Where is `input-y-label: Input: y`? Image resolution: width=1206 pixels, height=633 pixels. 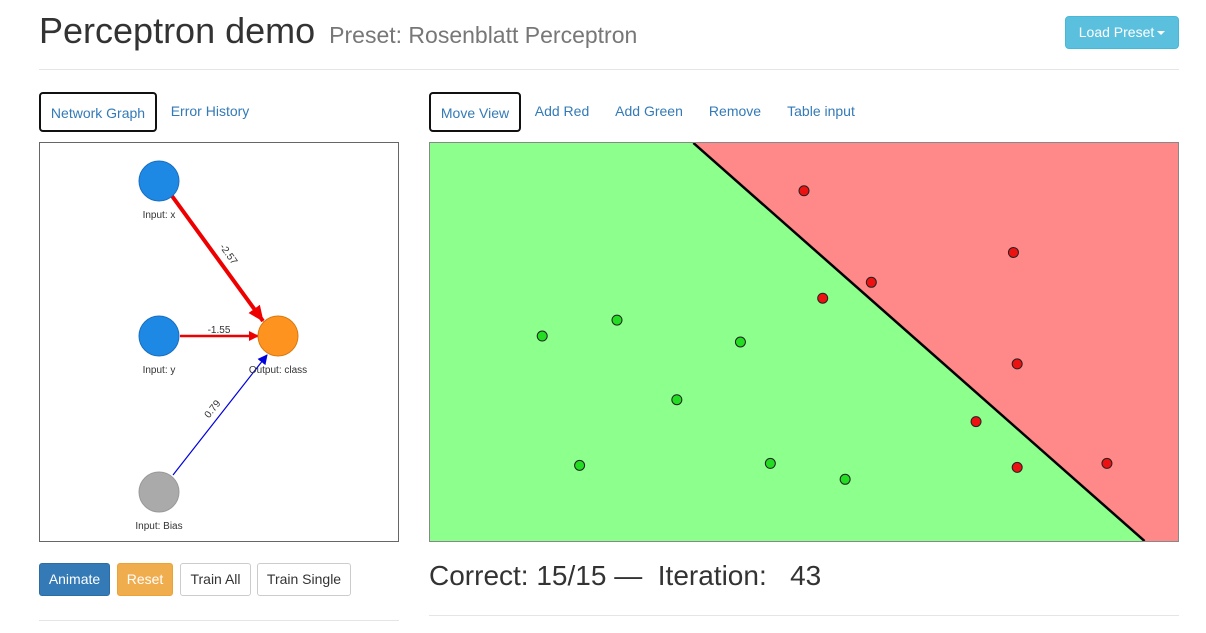 input-y-label: Input: y is located at coordinates (159, 370).